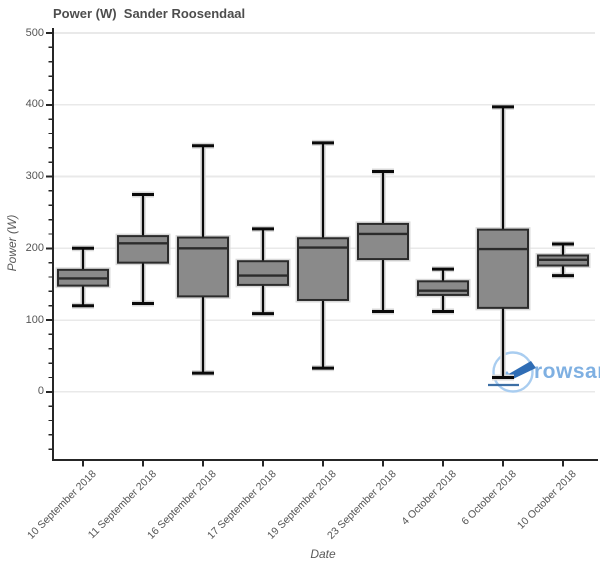 Image resolution: width=600 pixels, height=570 pixels. I want to click on y-tick-label: 200, so click(34, 247).